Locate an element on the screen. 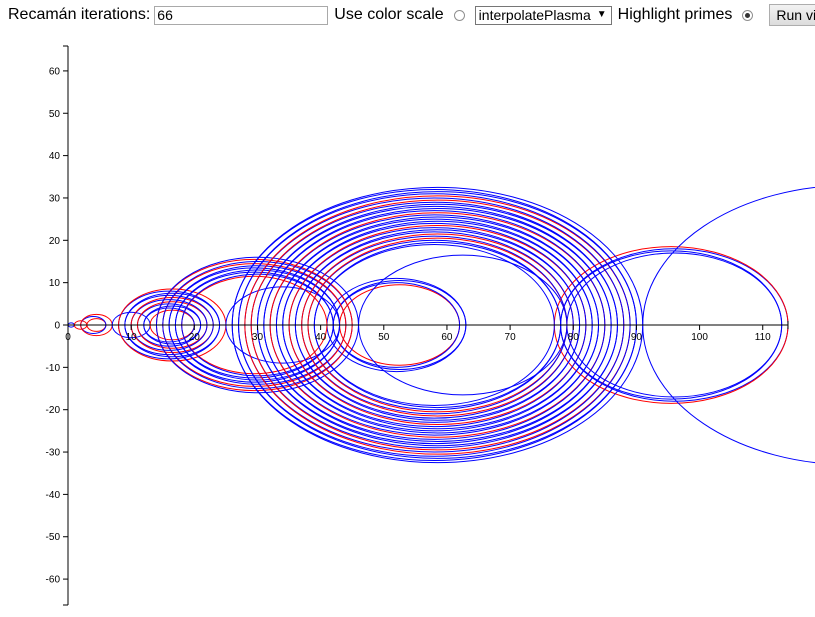 This screenshot has width=815, height=617. x-tick-label-10: 10 is located at coordinates (132, 337).